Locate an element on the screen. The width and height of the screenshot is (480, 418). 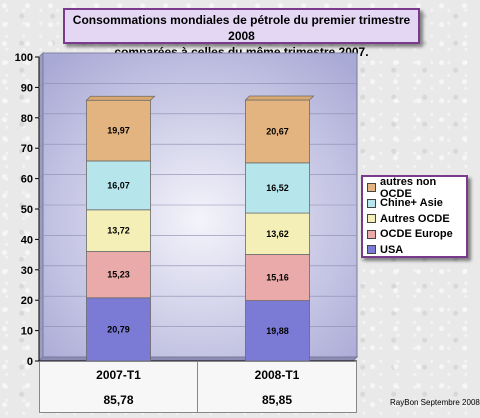
legend-label: USA is located at coordinates (392, 249).